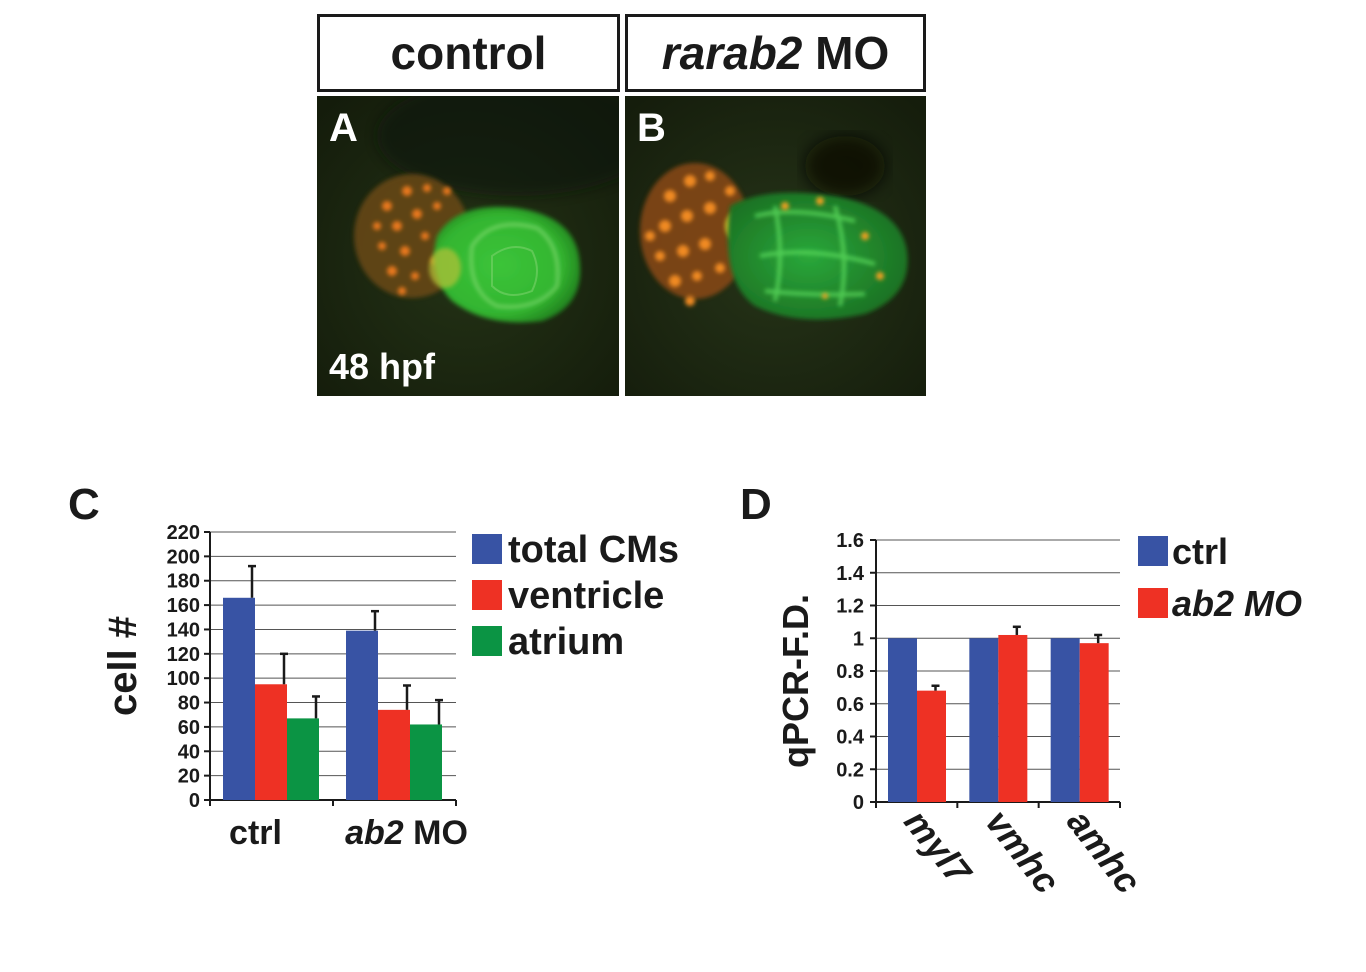  What do you see at coordinates (566, 642) in the screenshot?
I see `legend-label: atrium` at bounding box center [566, 642].